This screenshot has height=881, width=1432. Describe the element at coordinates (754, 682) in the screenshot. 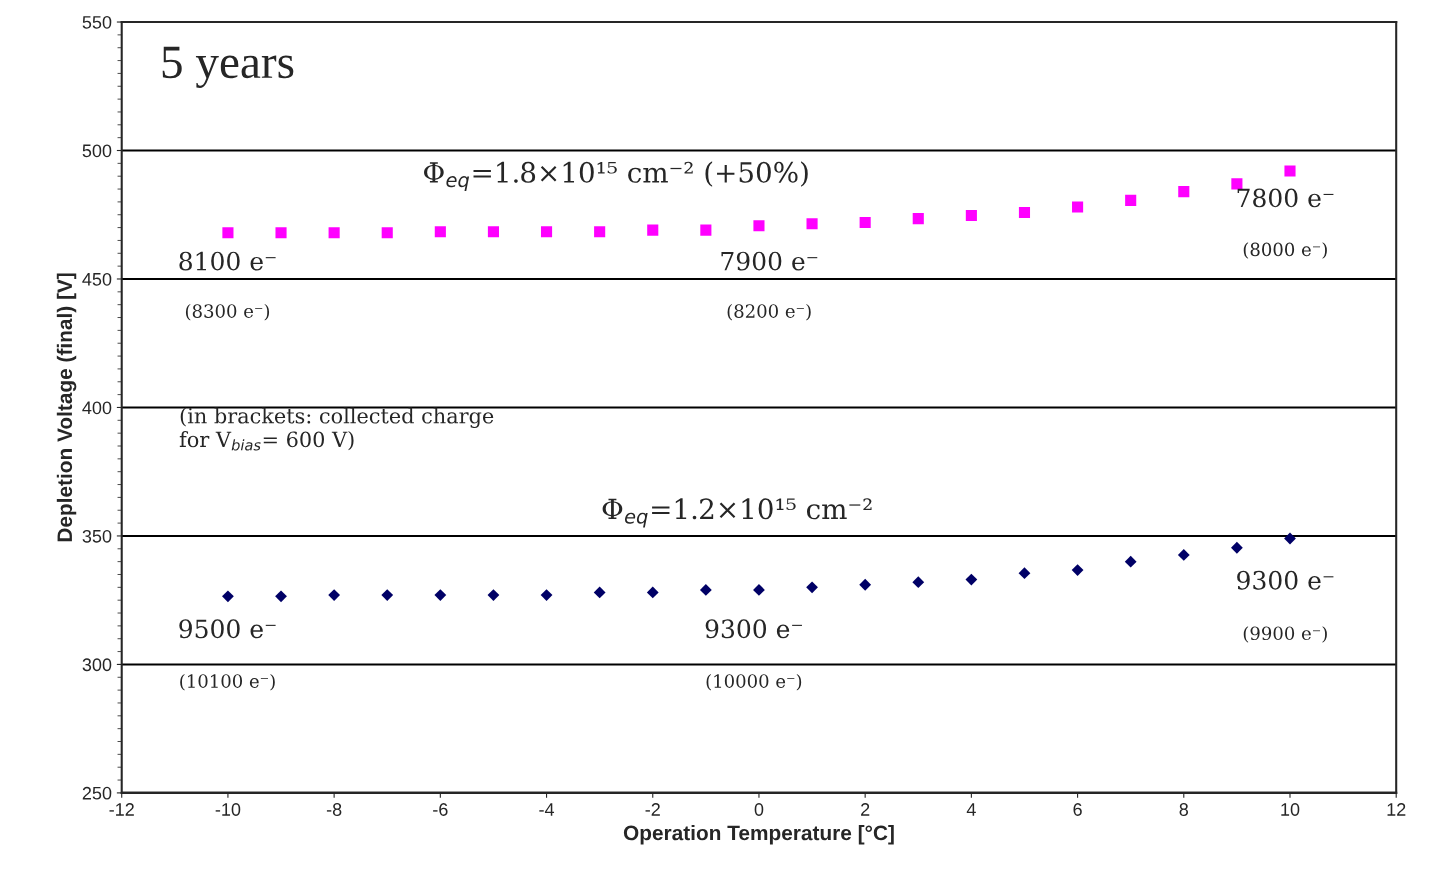

I see `annotation: (10000 e⁻)` at that location.